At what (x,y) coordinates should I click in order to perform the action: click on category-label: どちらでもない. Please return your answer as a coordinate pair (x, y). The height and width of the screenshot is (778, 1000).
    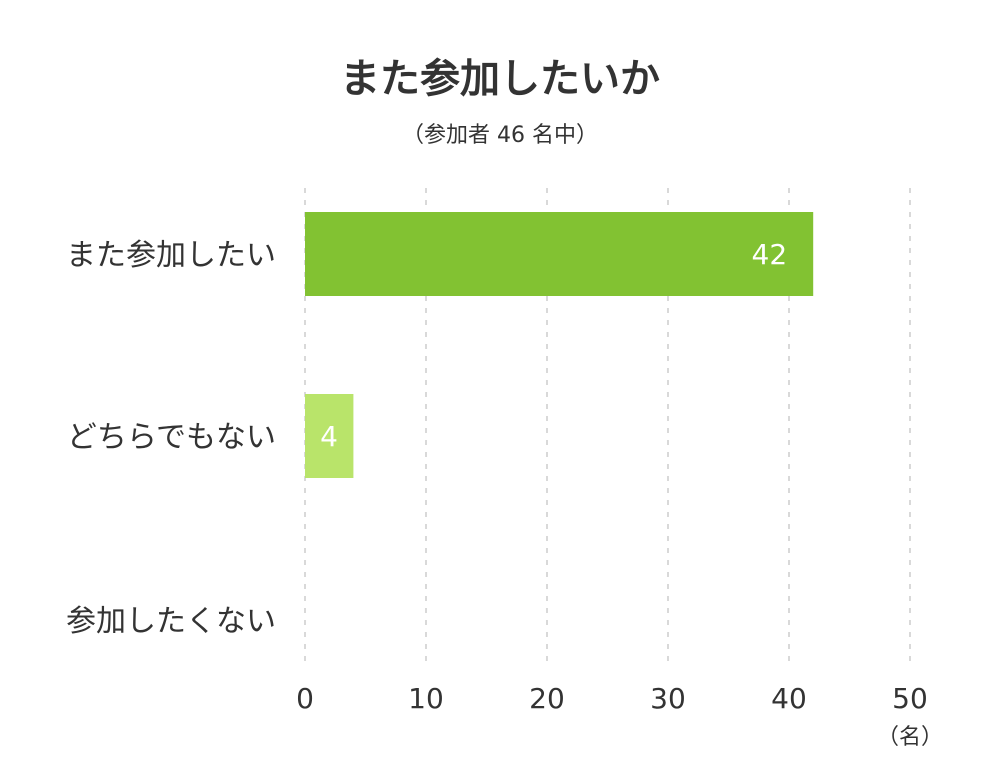
    Looking at the image, I should click on (171, 437).